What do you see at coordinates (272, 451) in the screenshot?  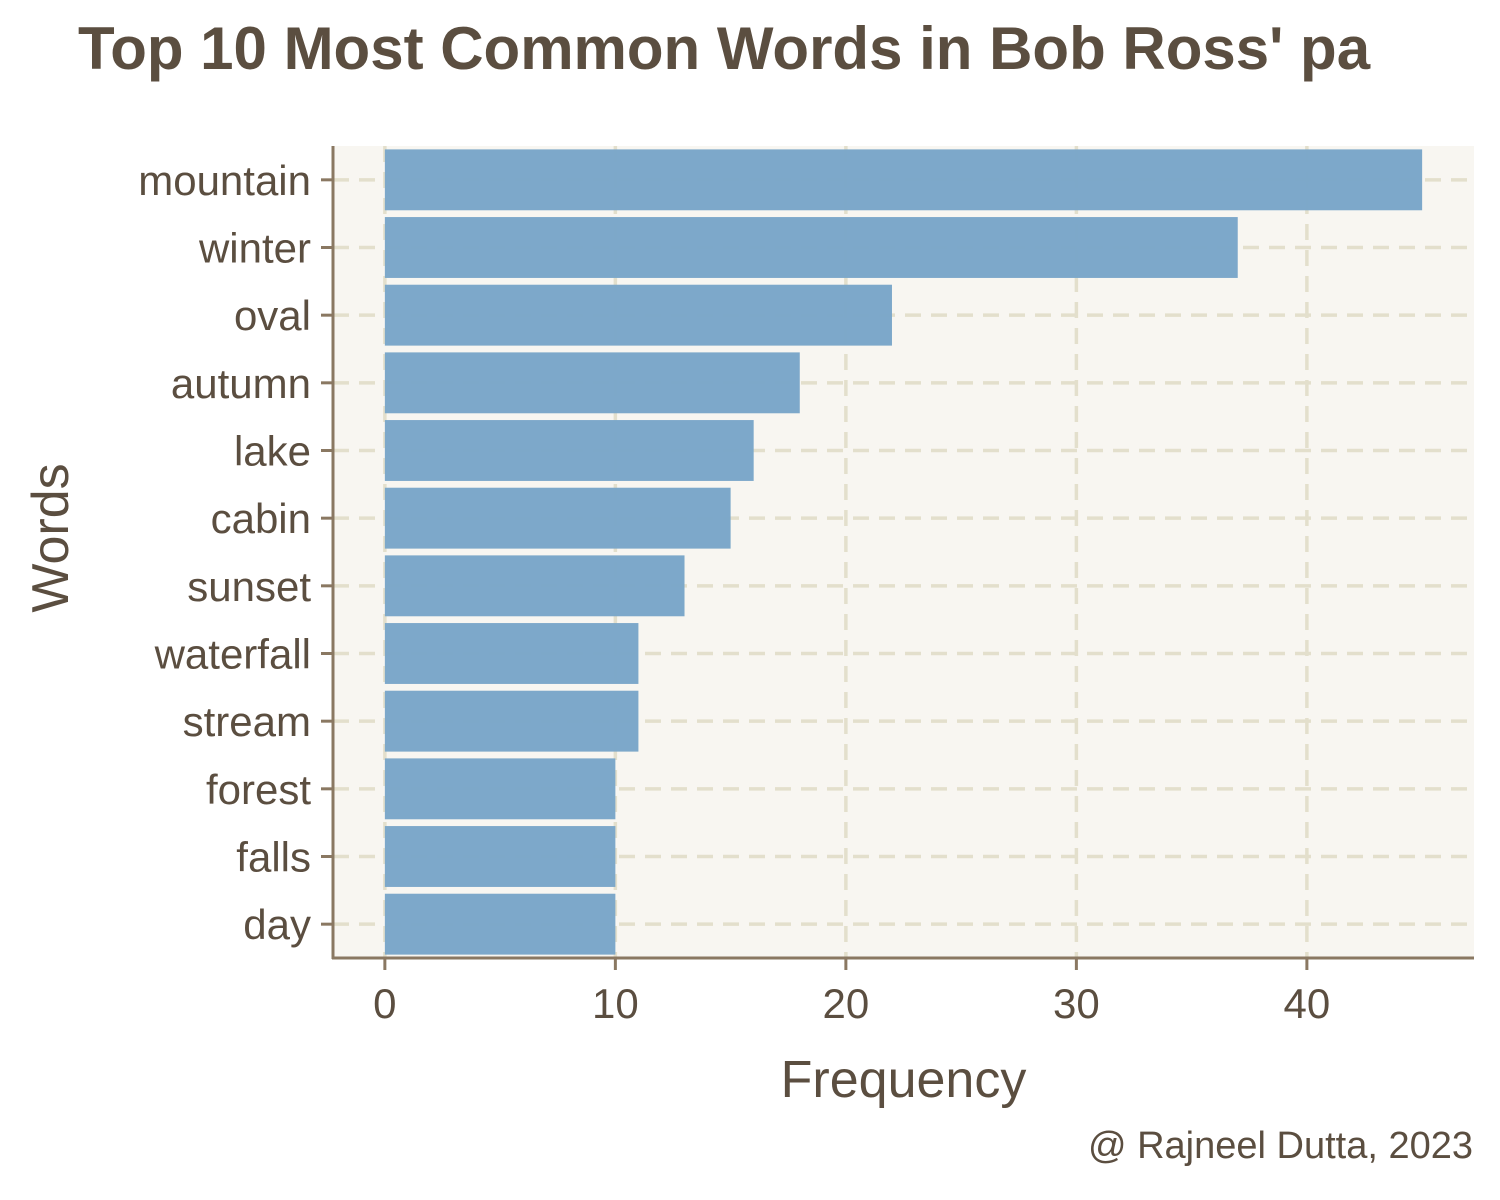 I see `y-tick-label: lake` at bounding box center [272, 451].